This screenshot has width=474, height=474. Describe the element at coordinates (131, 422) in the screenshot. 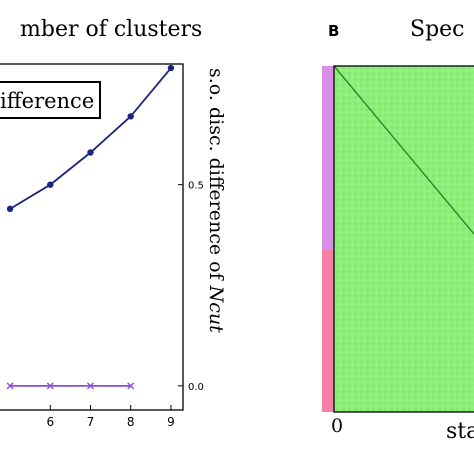

I see `x-tick-label: 8` at that location.